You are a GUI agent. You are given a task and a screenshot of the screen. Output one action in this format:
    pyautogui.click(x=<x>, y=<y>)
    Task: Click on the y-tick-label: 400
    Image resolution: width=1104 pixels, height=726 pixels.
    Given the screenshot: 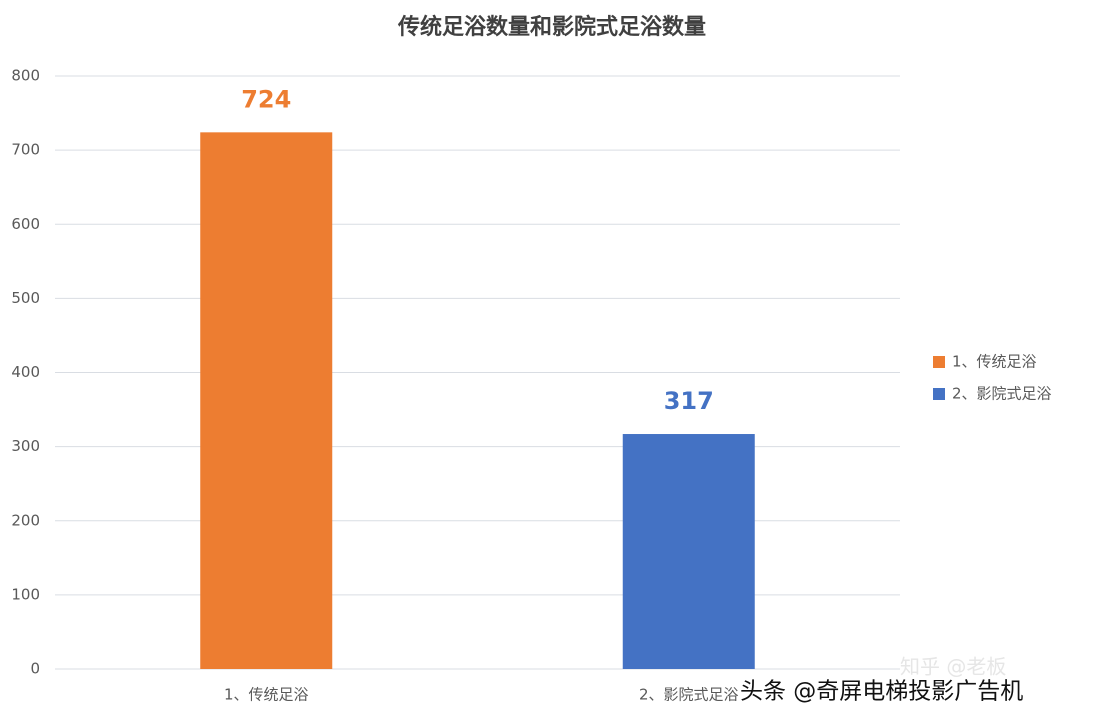 What is the action you would take?
    pyautogui.click(x=25, y=372)
    